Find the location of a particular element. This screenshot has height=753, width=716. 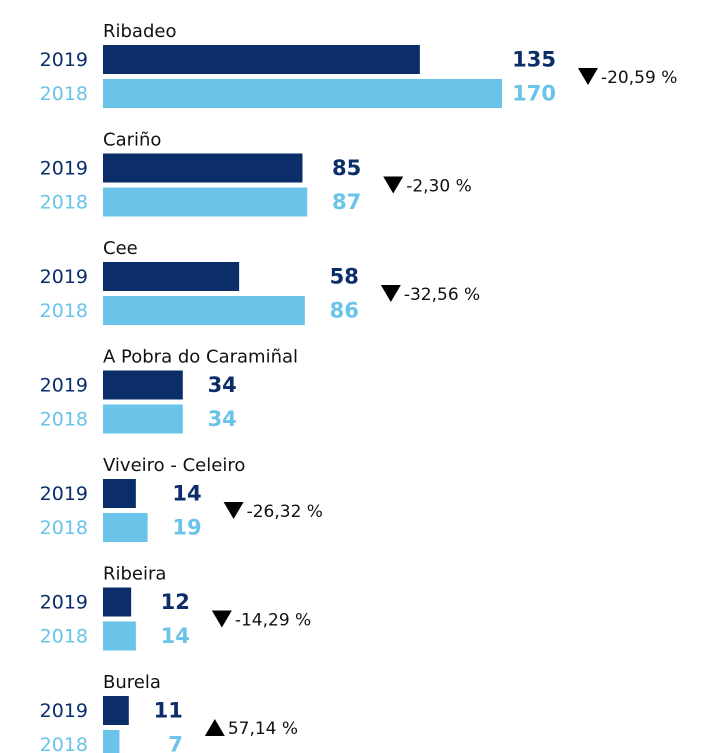

change-label: -20,59 % is located at coordinates (639, 78).